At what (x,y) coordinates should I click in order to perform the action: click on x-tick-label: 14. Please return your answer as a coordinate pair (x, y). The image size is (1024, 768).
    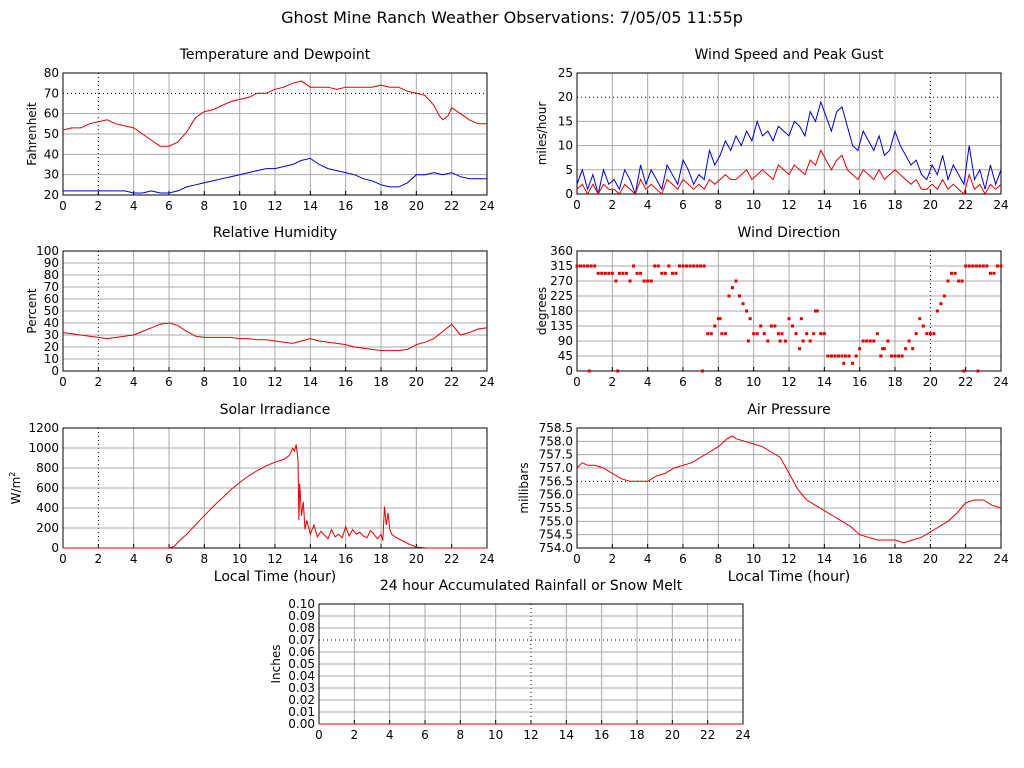
    Looking at the image, I should click on (310, 559).